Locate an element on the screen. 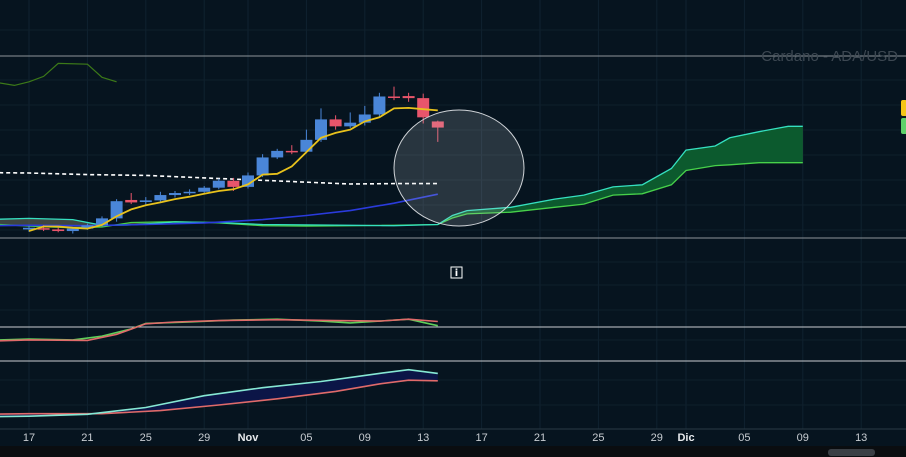  x-tick-label: Dic is located at coordinates (685, 438).